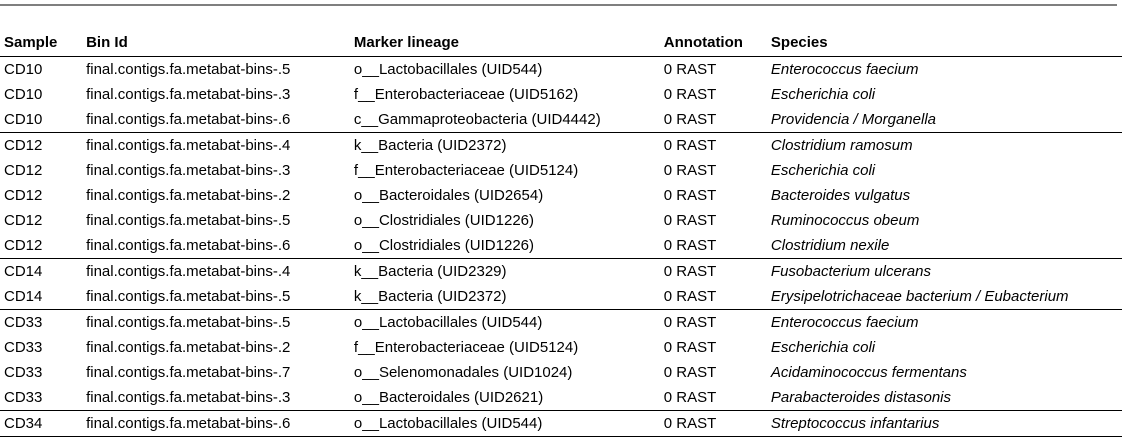 This screenshot has width=1122, height=437. What do you see at coordinates (466, 94) in the screenshot?
I see `cell-marker-lineage: f__Enterobacteriaceae (UID5162)` at bounding box center [466, 94].